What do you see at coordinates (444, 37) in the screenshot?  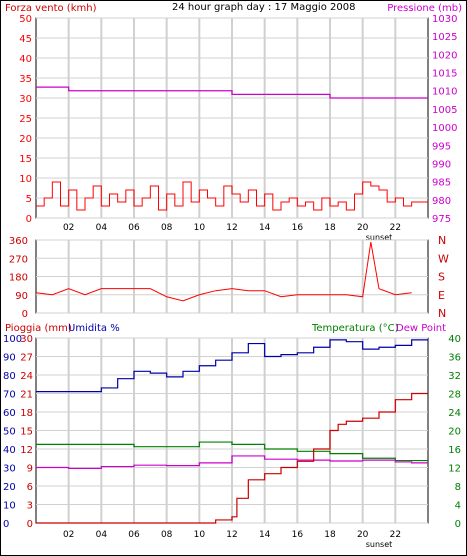 I see `pressure-tick-label: 1025` at bounding box center [444, 37].